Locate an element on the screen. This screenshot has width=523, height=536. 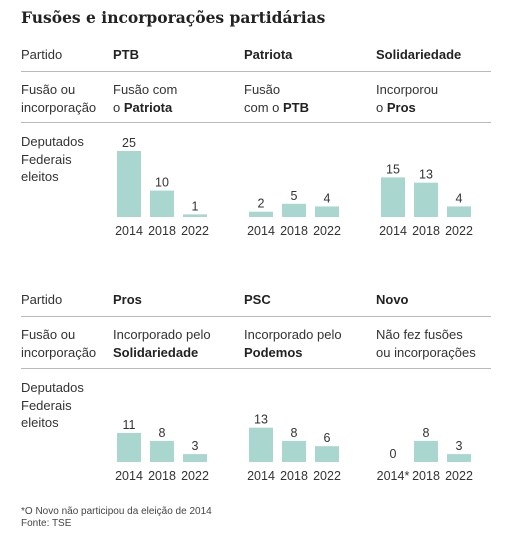
data-label: 10 is located at coordinates (162, 183).